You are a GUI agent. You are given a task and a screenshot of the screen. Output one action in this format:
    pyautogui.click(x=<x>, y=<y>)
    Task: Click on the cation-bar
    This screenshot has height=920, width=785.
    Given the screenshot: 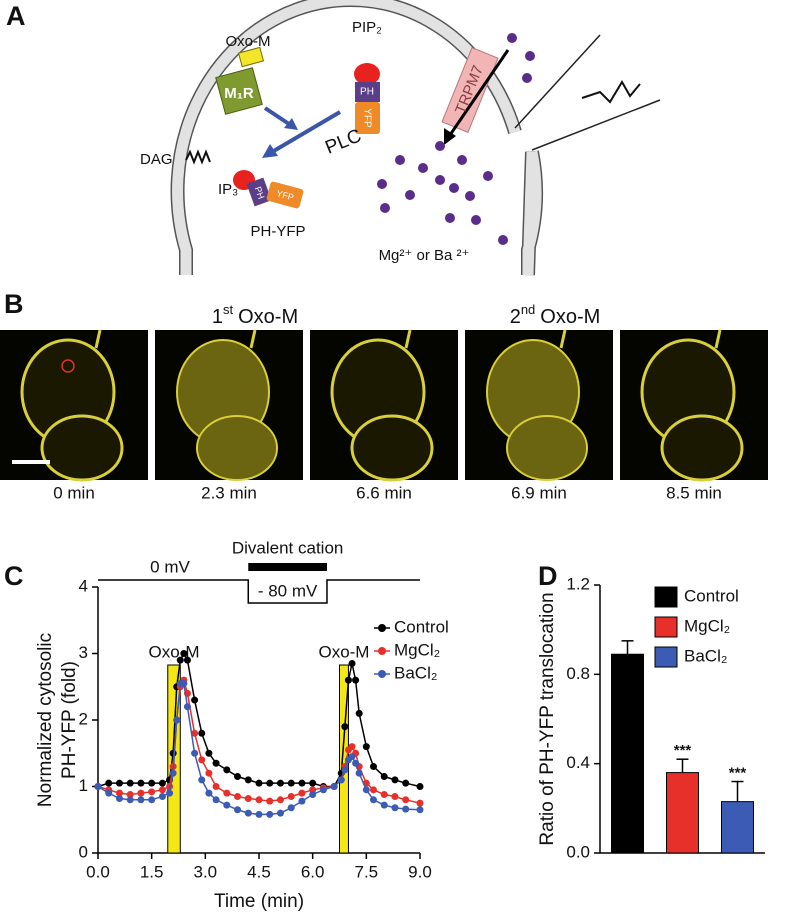 What is the action you would take?
    pyautogui.click(x=287, y=567)
    